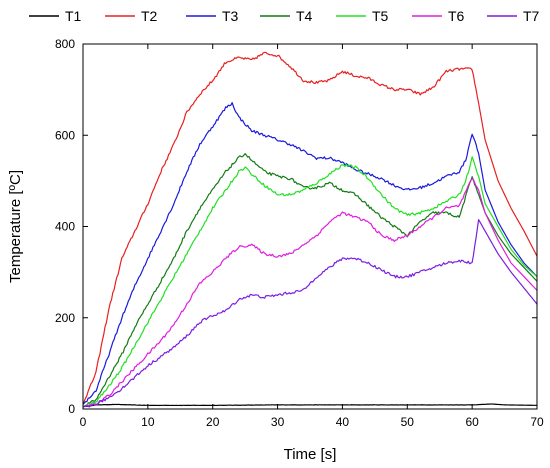  Describe the element at coordinates (380, 16) in the screenshot. I see `legend-label-T5: T5` at that location.